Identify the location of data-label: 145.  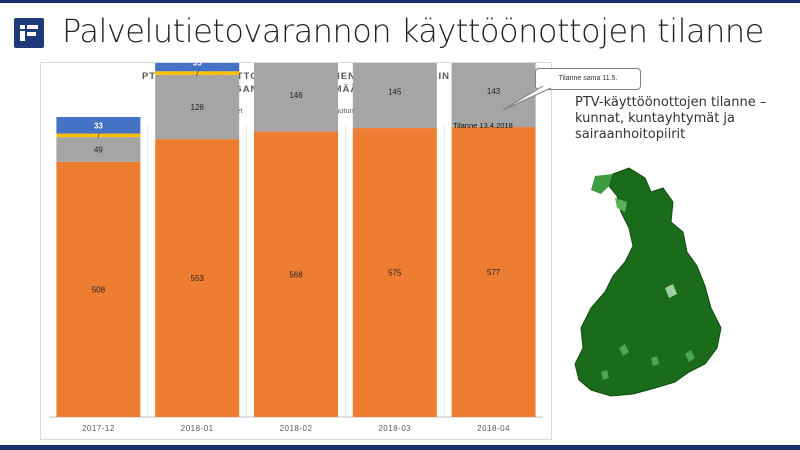
(395, 92).